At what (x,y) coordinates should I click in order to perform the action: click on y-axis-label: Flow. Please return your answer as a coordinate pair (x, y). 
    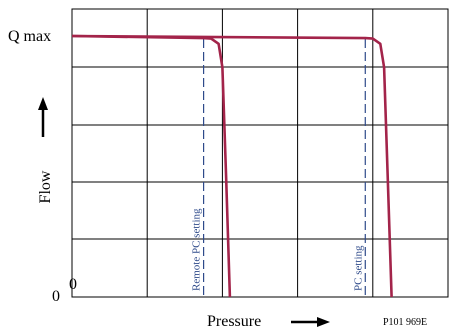
    Looking at the image, I should click on (45, 186).